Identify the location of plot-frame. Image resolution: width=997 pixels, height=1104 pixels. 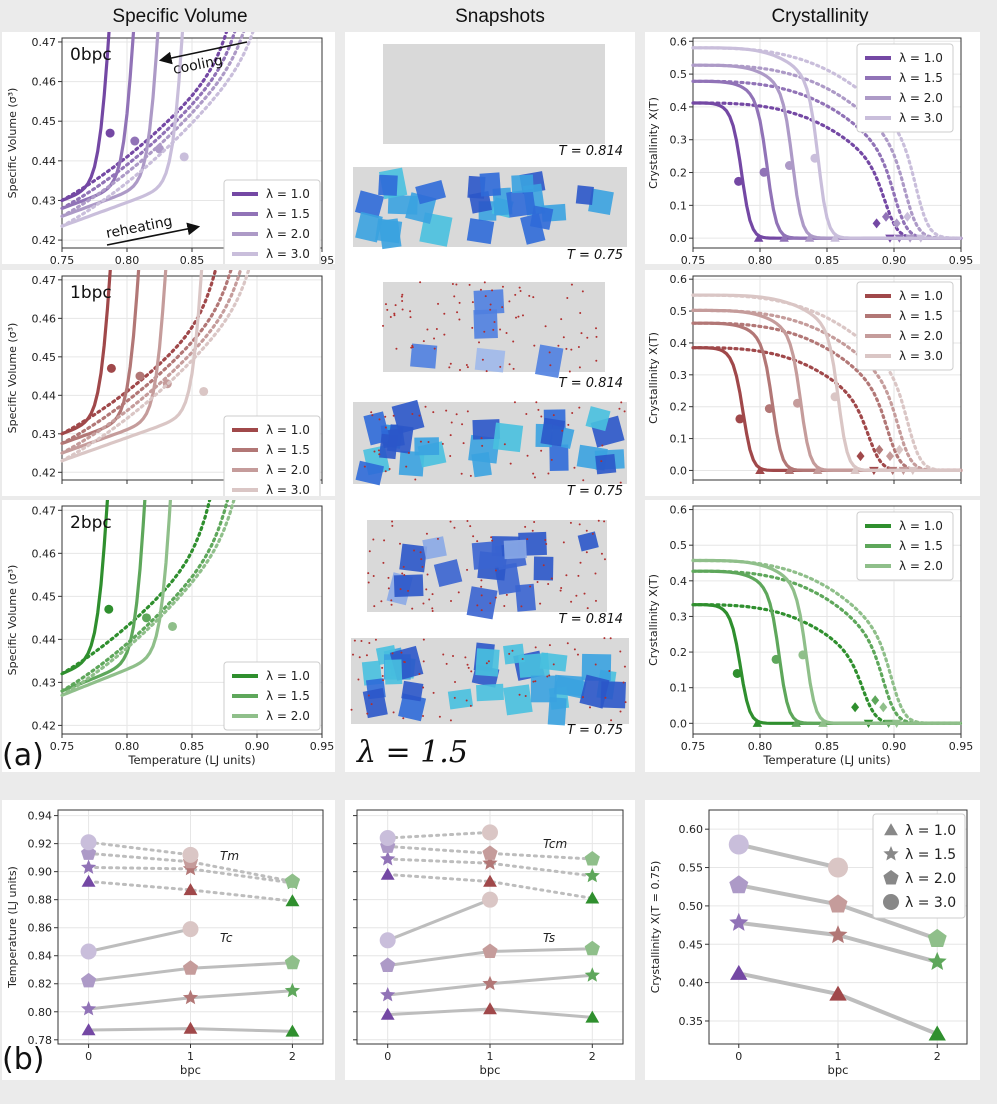
(192, 143).